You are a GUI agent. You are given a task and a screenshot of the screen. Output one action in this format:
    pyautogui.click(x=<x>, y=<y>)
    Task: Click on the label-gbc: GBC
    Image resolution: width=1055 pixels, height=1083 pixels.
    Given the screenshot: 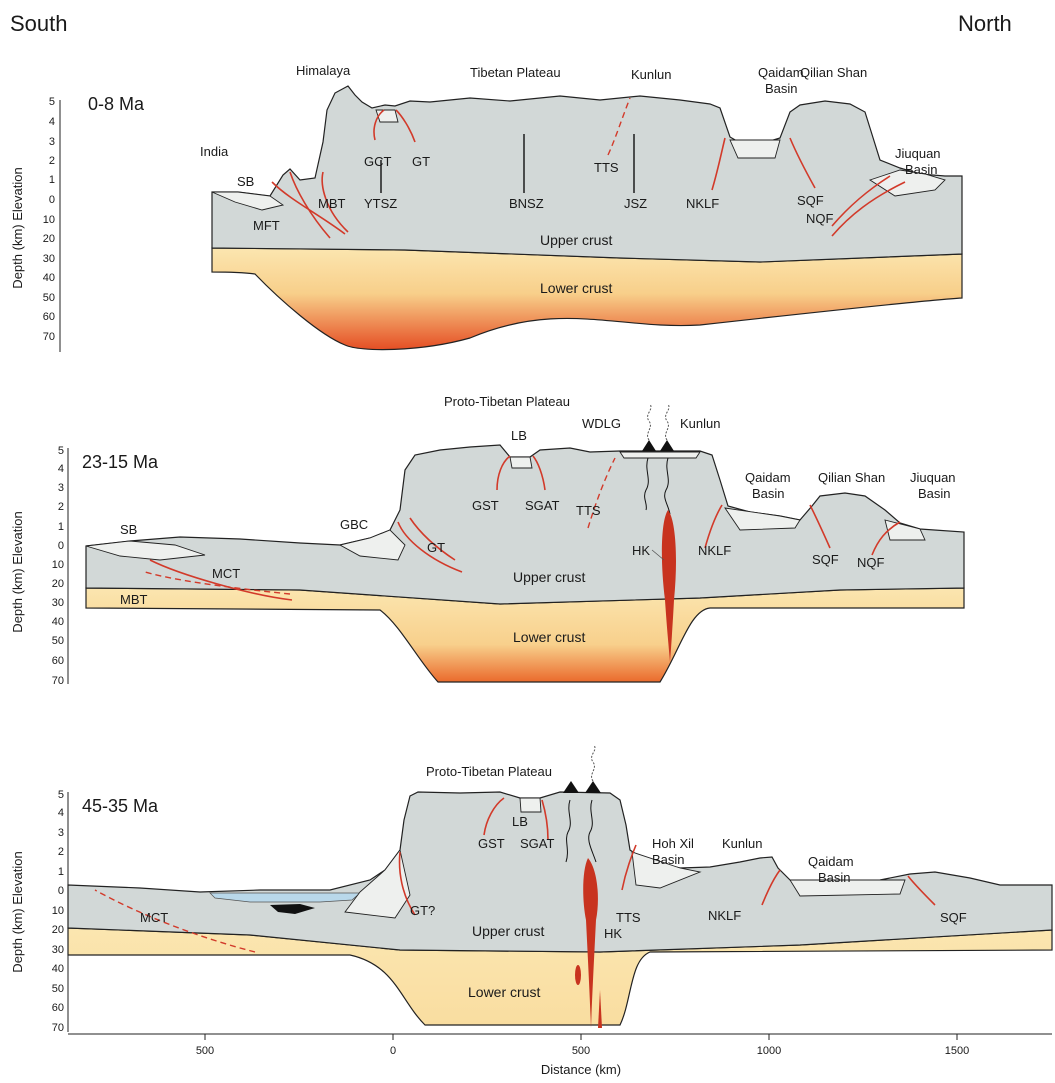 What is the action you would take?
    pyautogui.click(x=354, y=524)
    